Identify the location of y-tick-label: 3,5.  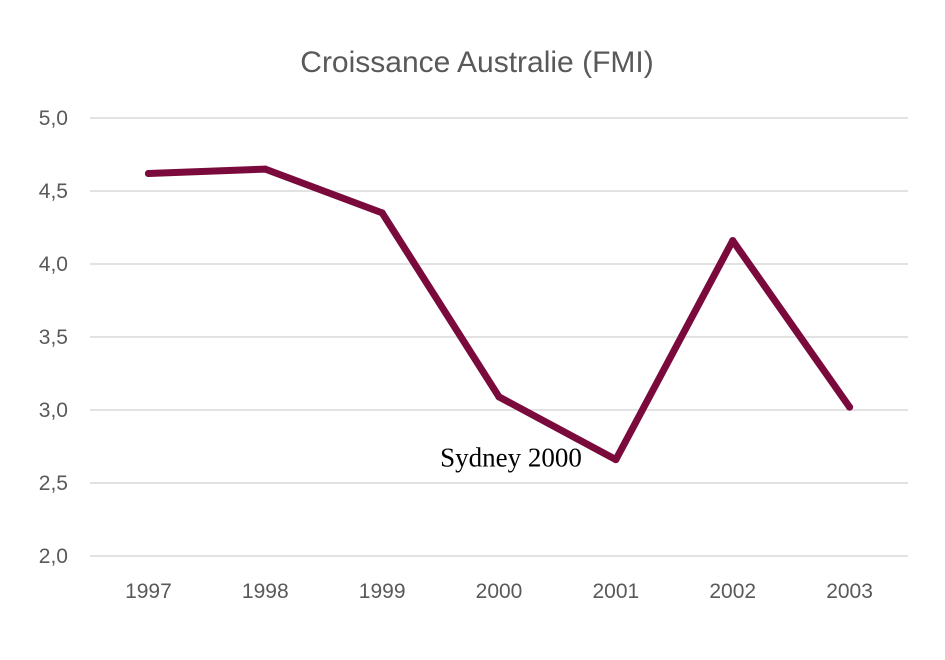
(53, 337).